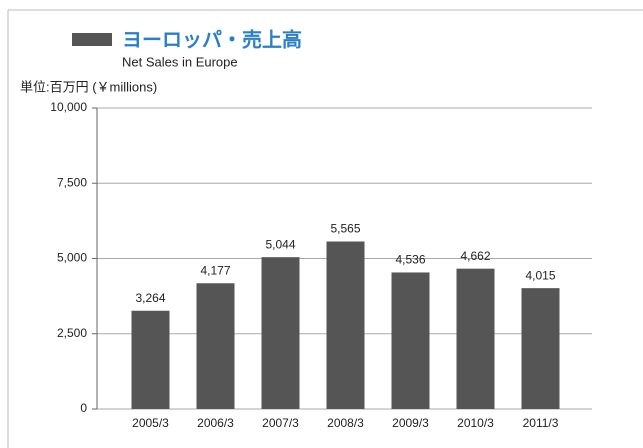 The width and height of the screenshot is (643, 448). Describe the element at coordinates (150, 298) in the screenshot. I see `value-label: 3,264` at that location.